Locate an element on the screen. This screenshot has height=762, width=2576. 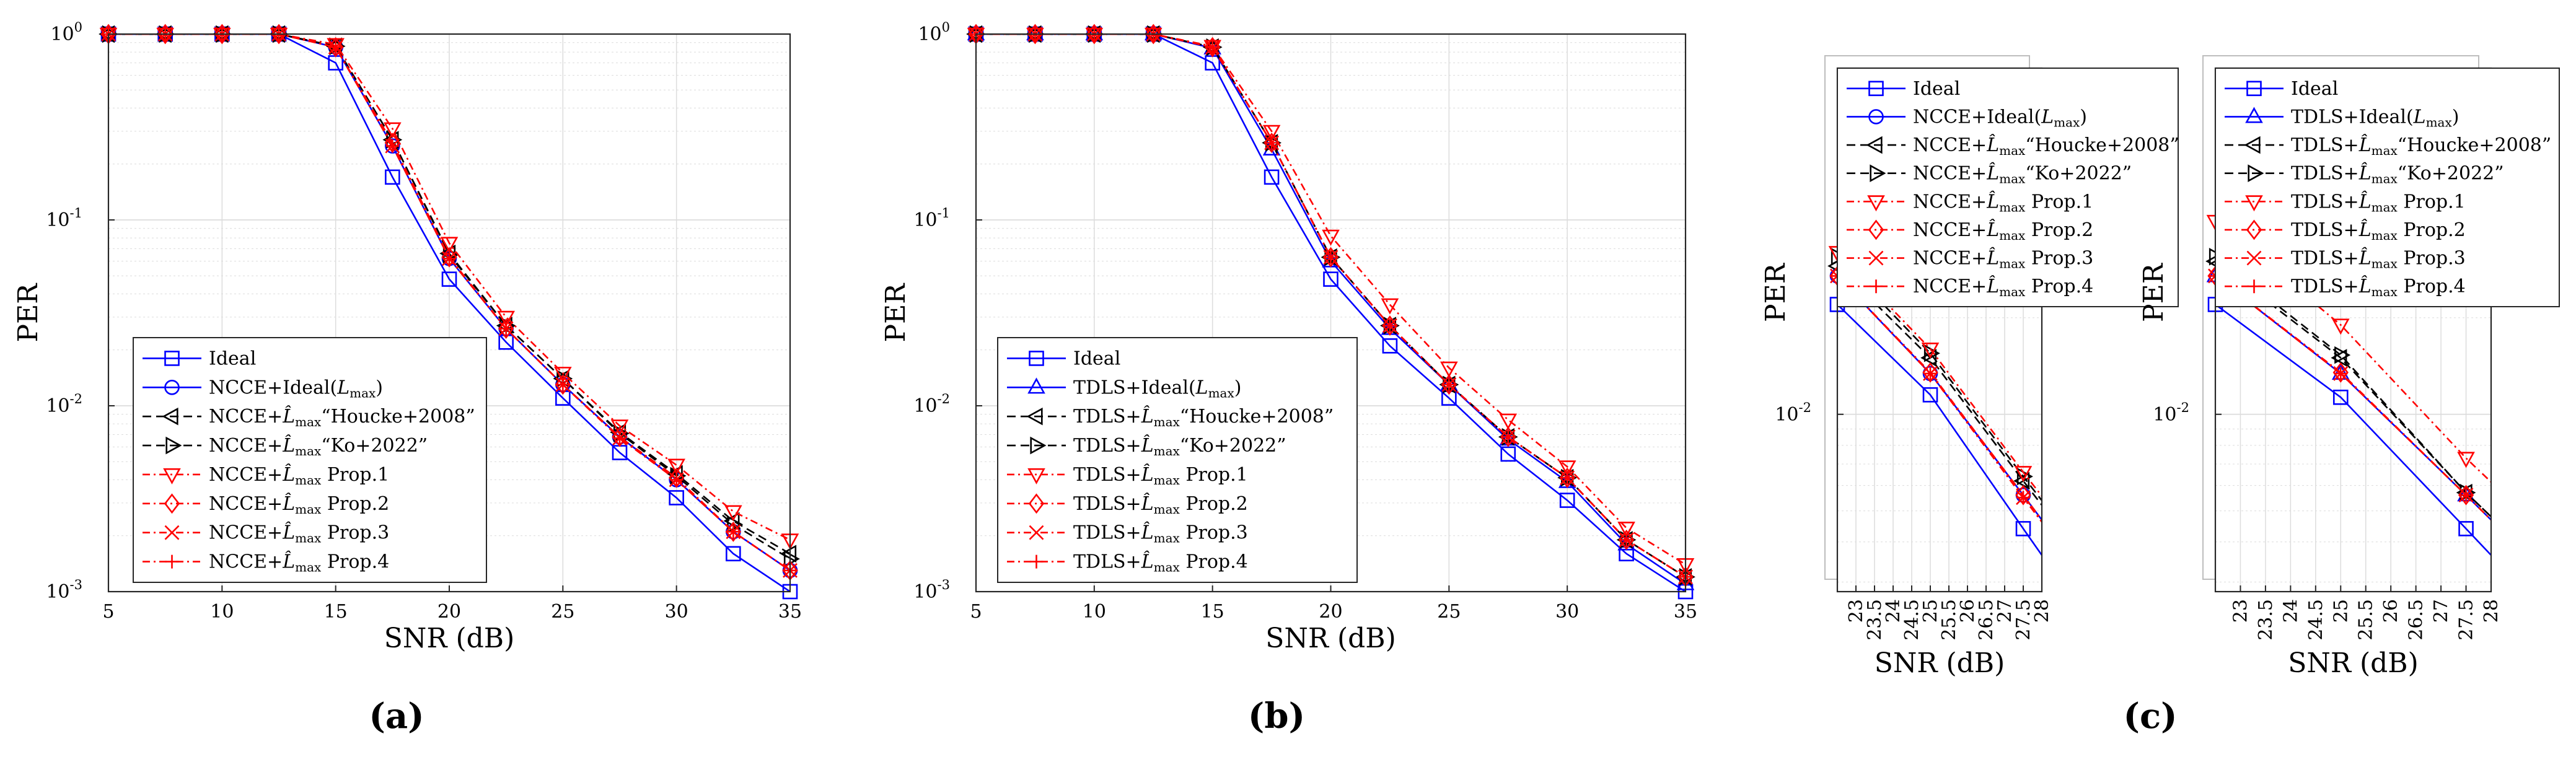
x-tick-label: 25.5 is located at coordinates (2366, 620).